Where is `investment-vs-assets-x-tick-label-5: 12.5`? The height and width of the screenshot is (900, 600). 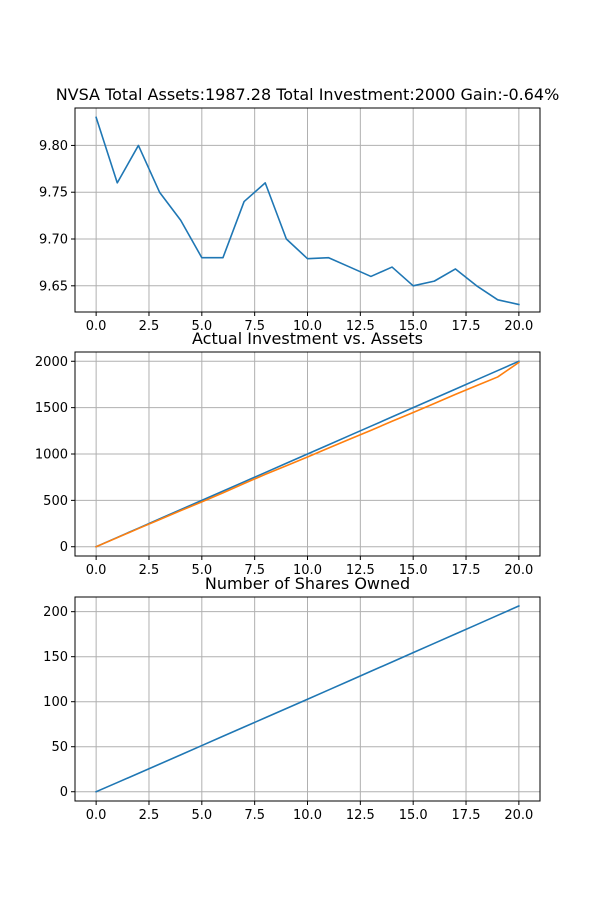 investment-vs-assets-x-tick-label-5: 12.5 is located at coordinates (360, 570).